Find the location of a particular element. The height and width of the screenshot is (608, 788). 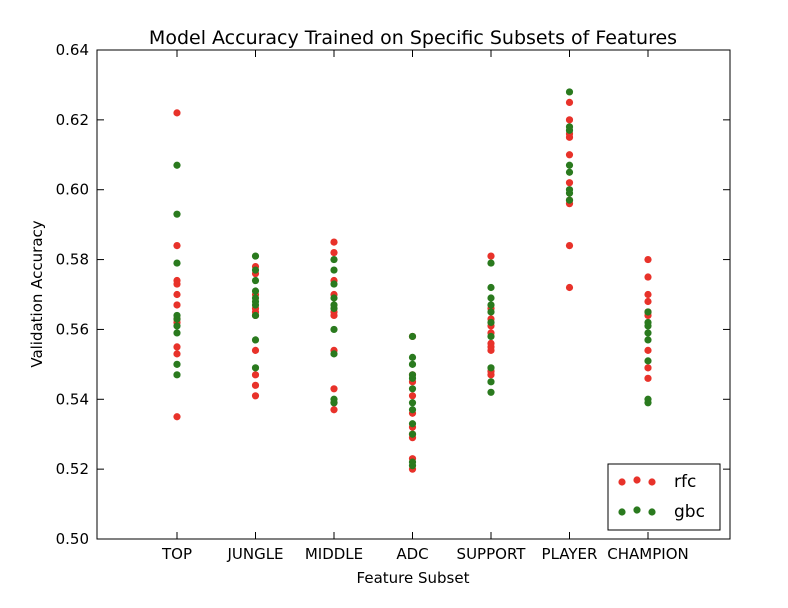

legend-label-gbc: gbc is located at coordinates (689, 512).